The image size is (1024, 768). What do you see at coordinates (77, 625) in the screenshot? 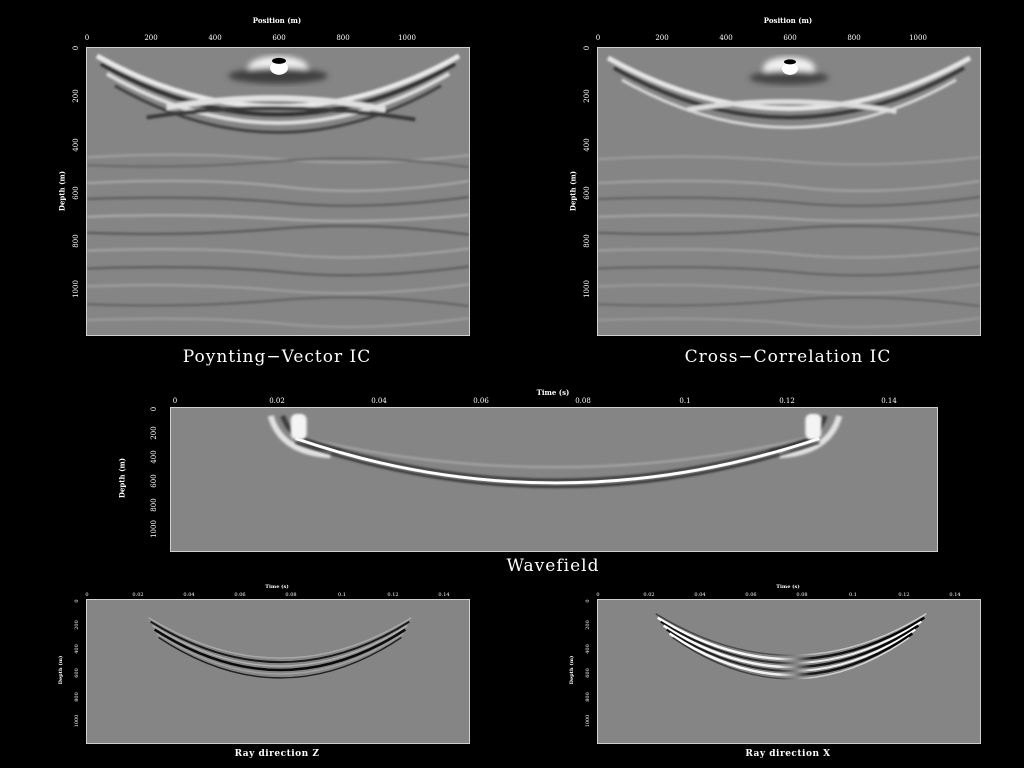
I see `rz-ytick: 200` at bounding box center [77, 625].